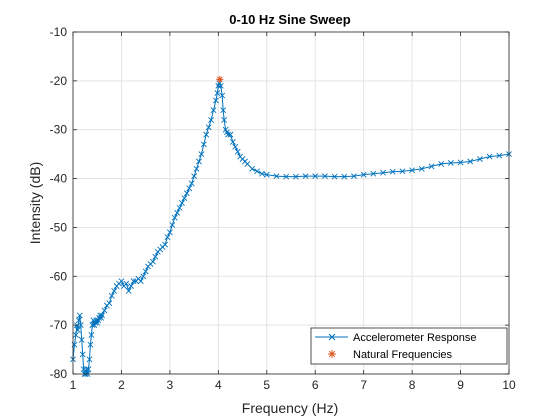  What do you see at coordinates (35, 203) in the screenshot?
I see `y-axis-title: Intensity (dB)` at bounding box center [35, 203].